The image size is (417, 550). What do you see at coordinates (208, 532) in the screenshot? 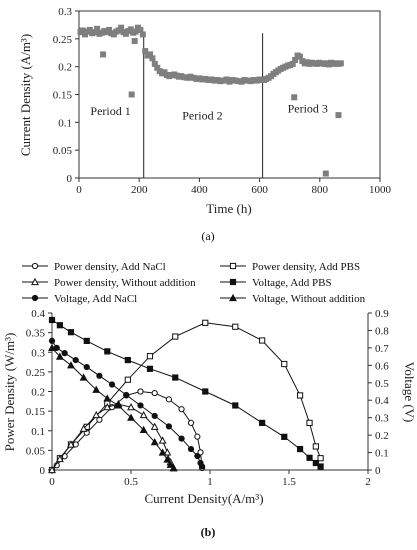
I see `panel-b-caption: (b)` at bounding box center [208, 532].